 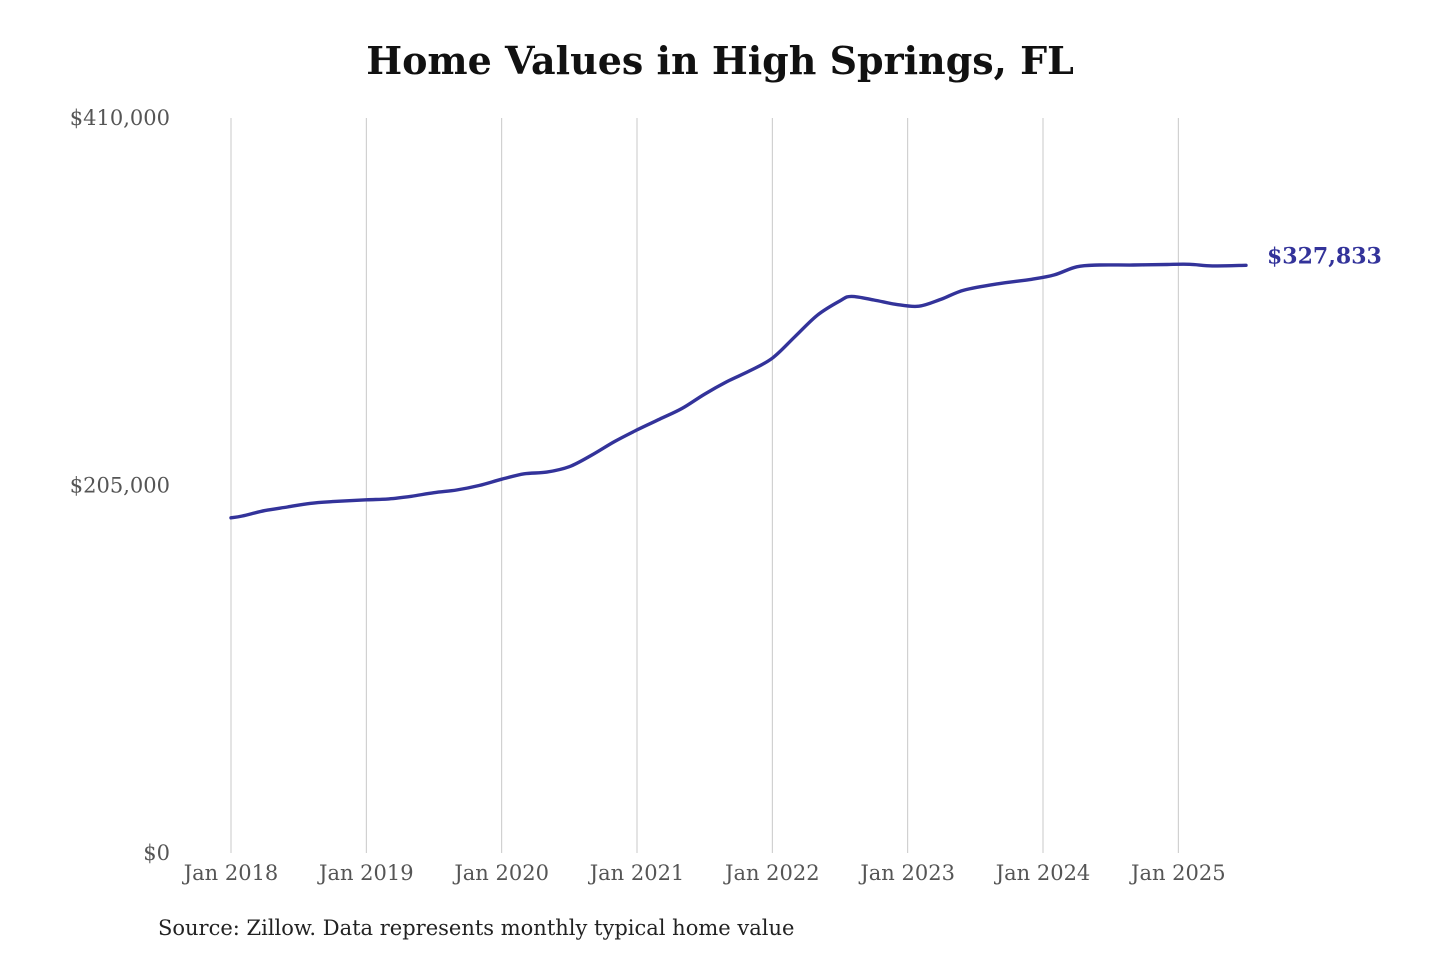 I want to click on y-tick-label: $205,000, so click(x=120, y=486).